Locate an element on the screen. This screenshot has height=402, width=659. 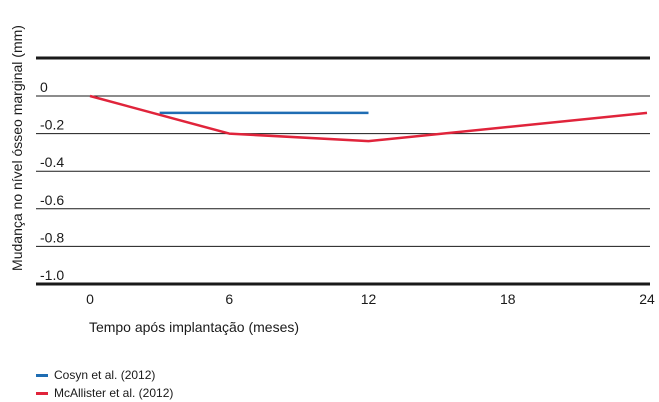
legend-label-cosyn: Cosyn et al. (2012) is located at coordinates (105, 375).